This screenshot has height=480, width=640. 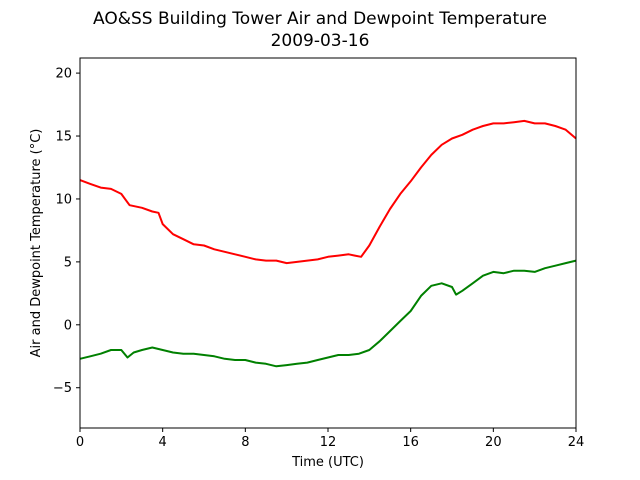 What do you see at coordinates (62, 388) in the screenshot?
I see `y-tick-label: −5` at bounding box center [62, 388].